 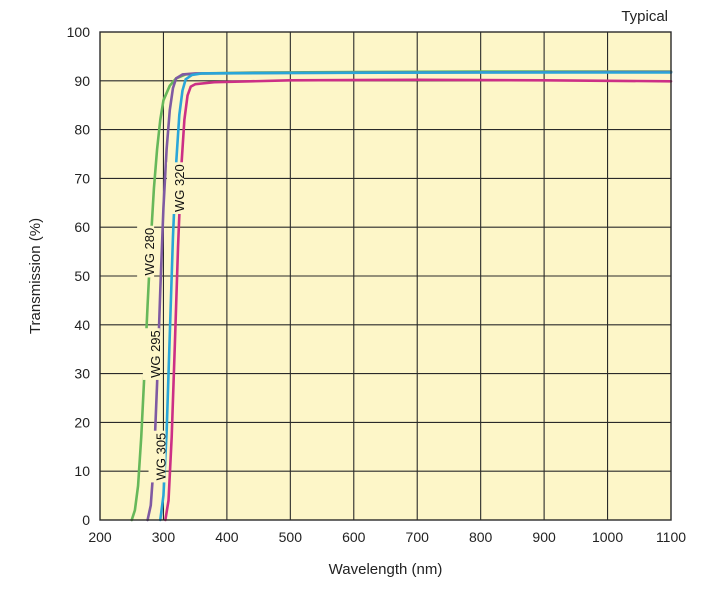 What do you see at coordinates (79, 32) in the screenshot?
I see `y-tick-label: 100` at bounding box center [79, 32].